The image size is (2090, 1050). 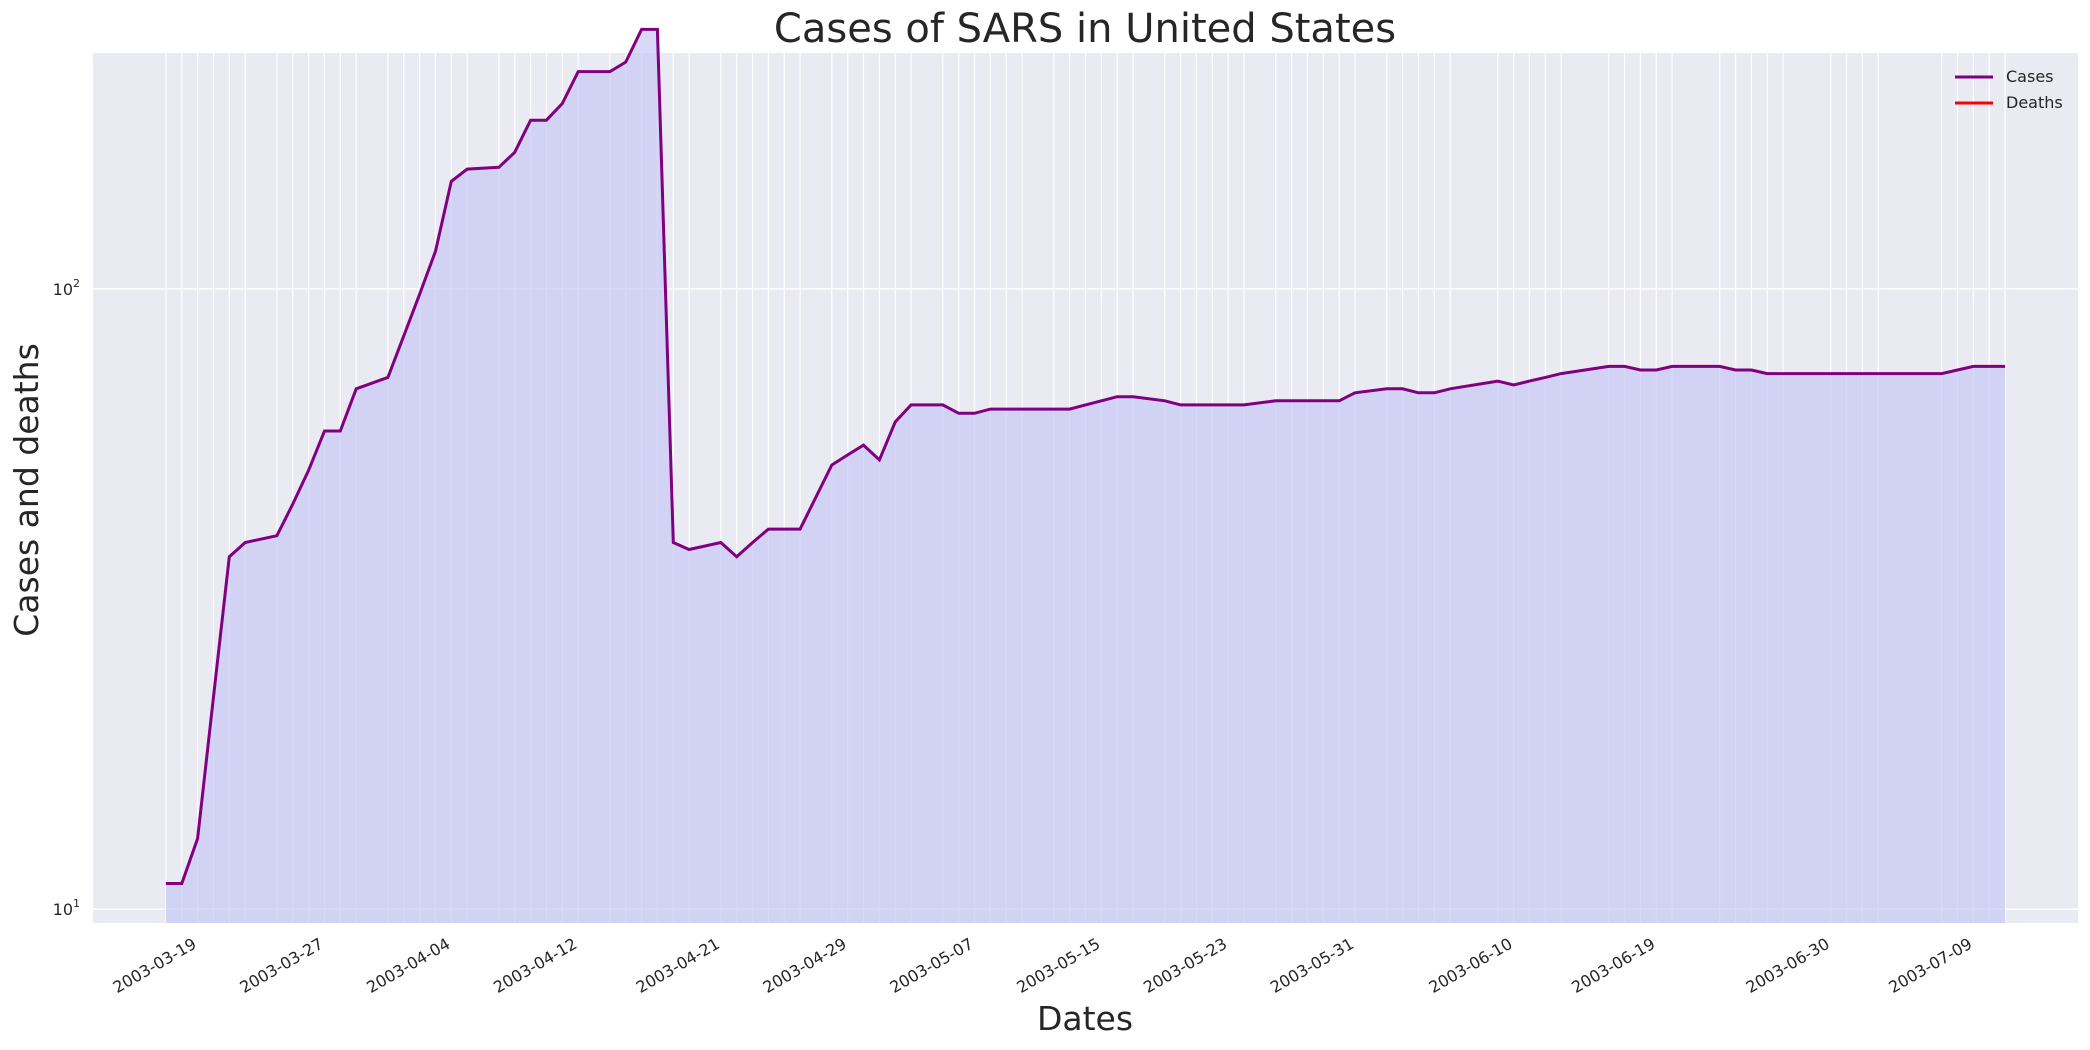 What do you see at coordinates (26, 490) in the screenshot?
I see `y-axis-label: Cases and deaths` at bounding box center [26, 490].